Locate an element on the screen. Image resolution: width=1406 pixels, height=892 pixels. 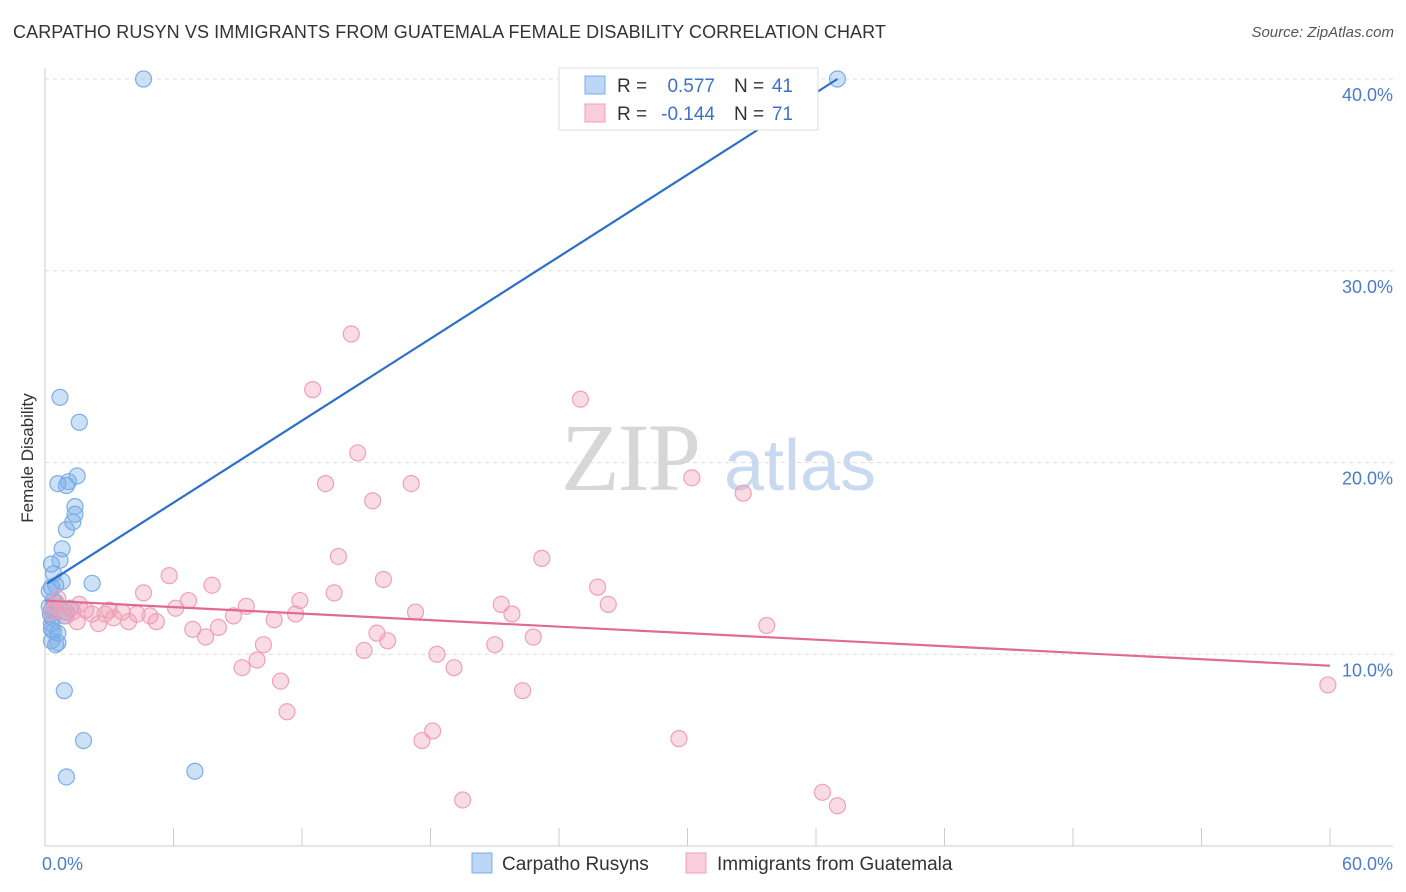
source-label: Source: ZipAtlas.com is located at coordinates (1322, 32).